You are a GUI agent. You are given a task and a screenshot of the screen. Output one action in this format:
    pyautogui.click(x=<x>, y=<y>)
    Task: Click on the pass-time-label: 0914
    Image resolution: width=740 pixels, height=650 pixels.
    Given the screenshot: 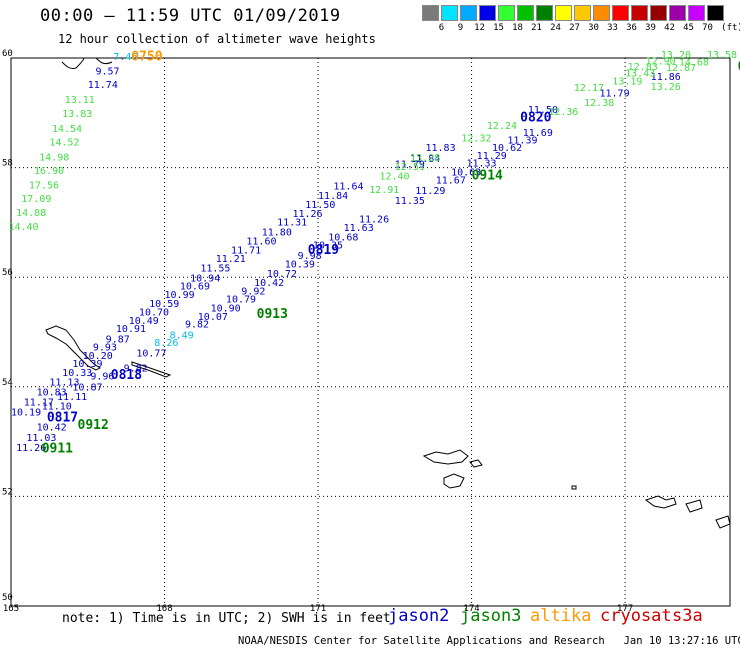 What is the action you would take?
    pyautogui.click(x=487, y=176)
    